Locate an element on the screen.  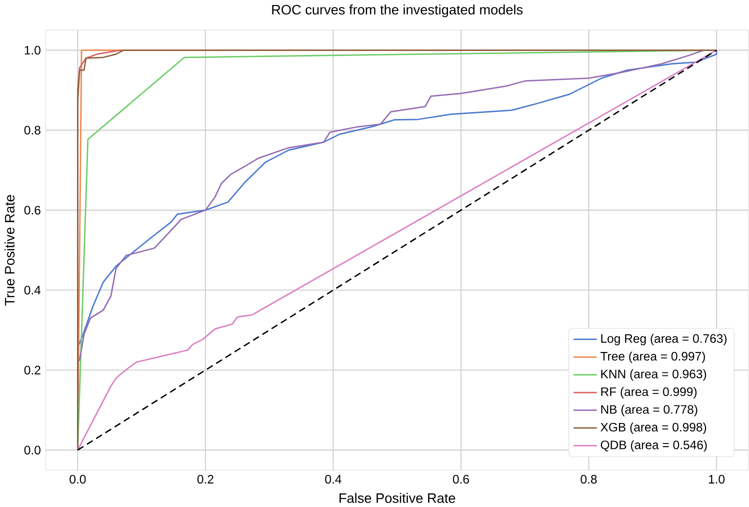
y-tick-label: 1.0 is located at coordinates (32, 50).